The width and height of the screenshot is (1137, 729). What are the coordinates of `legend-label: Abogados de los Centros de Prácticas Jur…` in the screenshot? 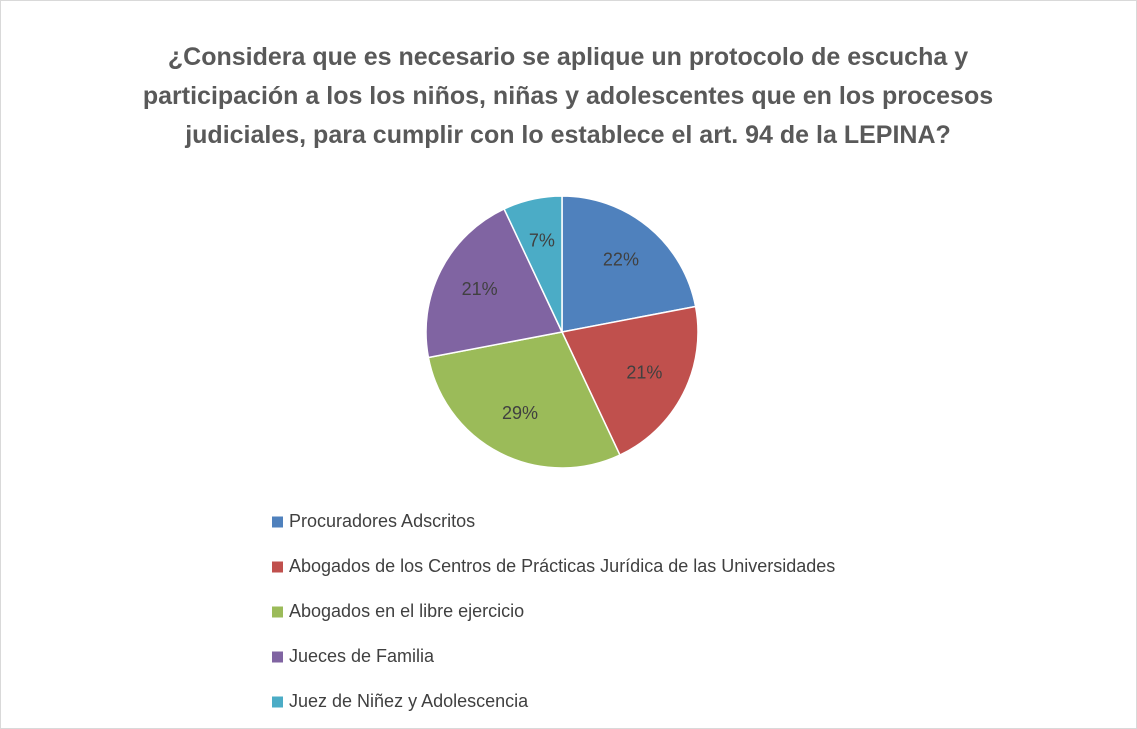 It's located at (562, 566).